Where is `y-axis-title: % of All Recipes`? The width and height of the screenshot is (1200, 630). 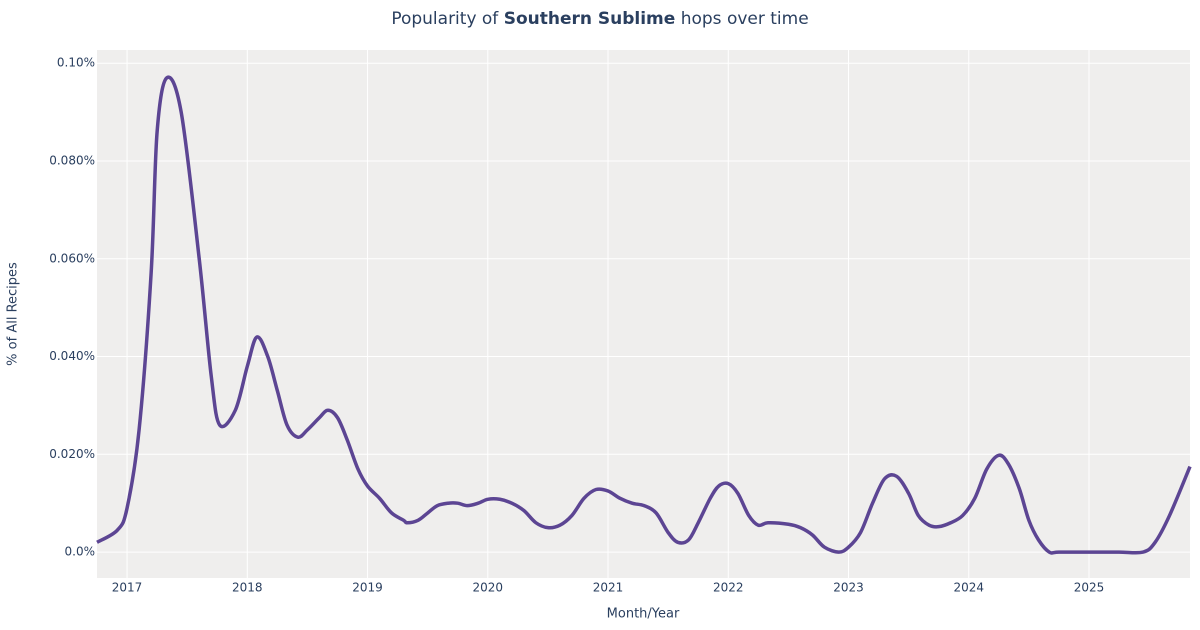 y-axis-title: % of All Recipes is located at coordinates (13, 314).